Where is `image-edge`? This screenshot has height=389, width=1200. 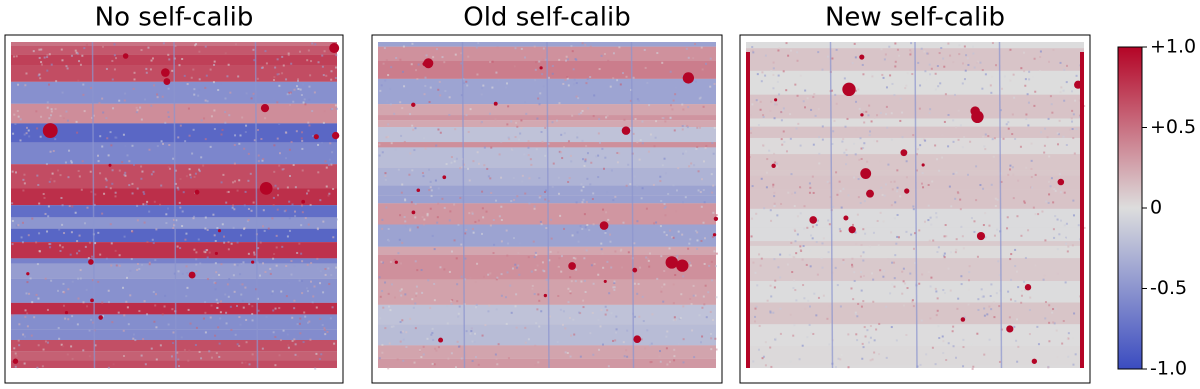 image-edge is located at coordinates (748, 210).